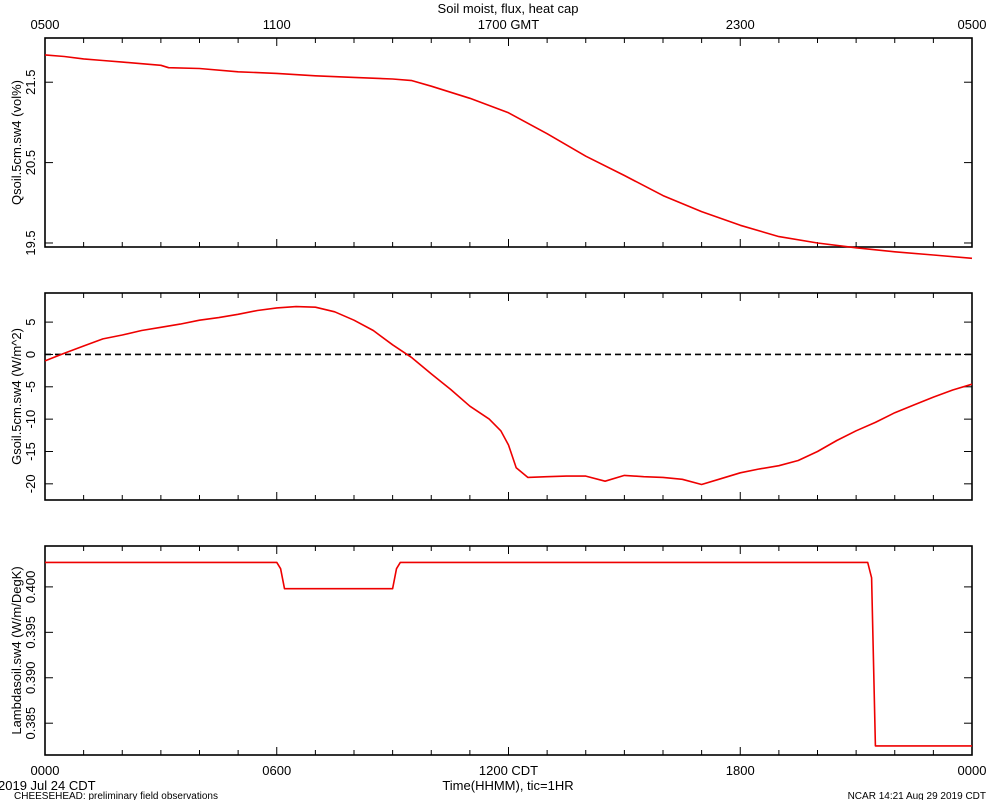 This screenshot has height=800, width=1000. Describe the element at coordinates (508, 24) in the screenshot. I see `top-tick-label: 1700 GMT` at that location.